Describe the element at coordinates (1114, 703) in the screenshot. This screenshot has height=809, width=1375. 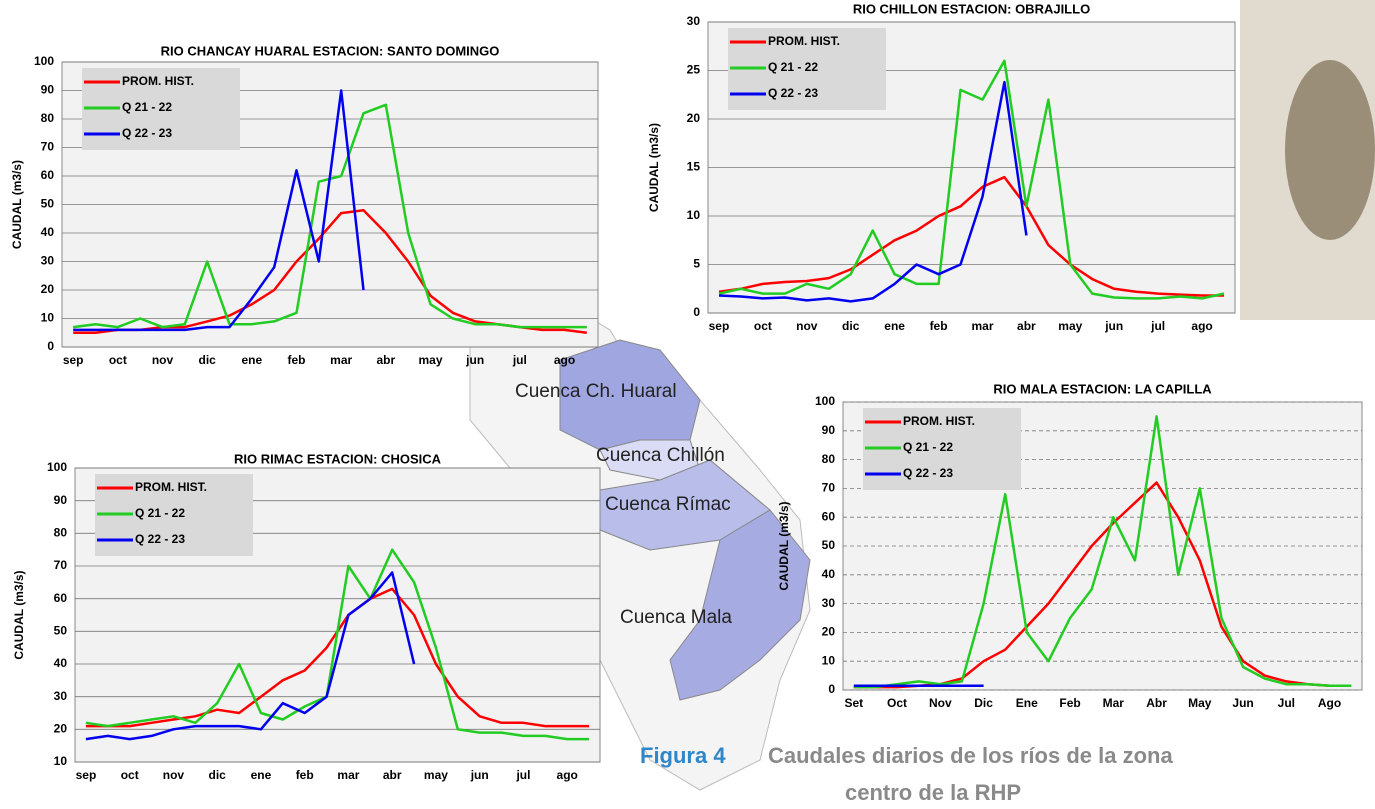
I see `x-tick-label: Mar` at that location.